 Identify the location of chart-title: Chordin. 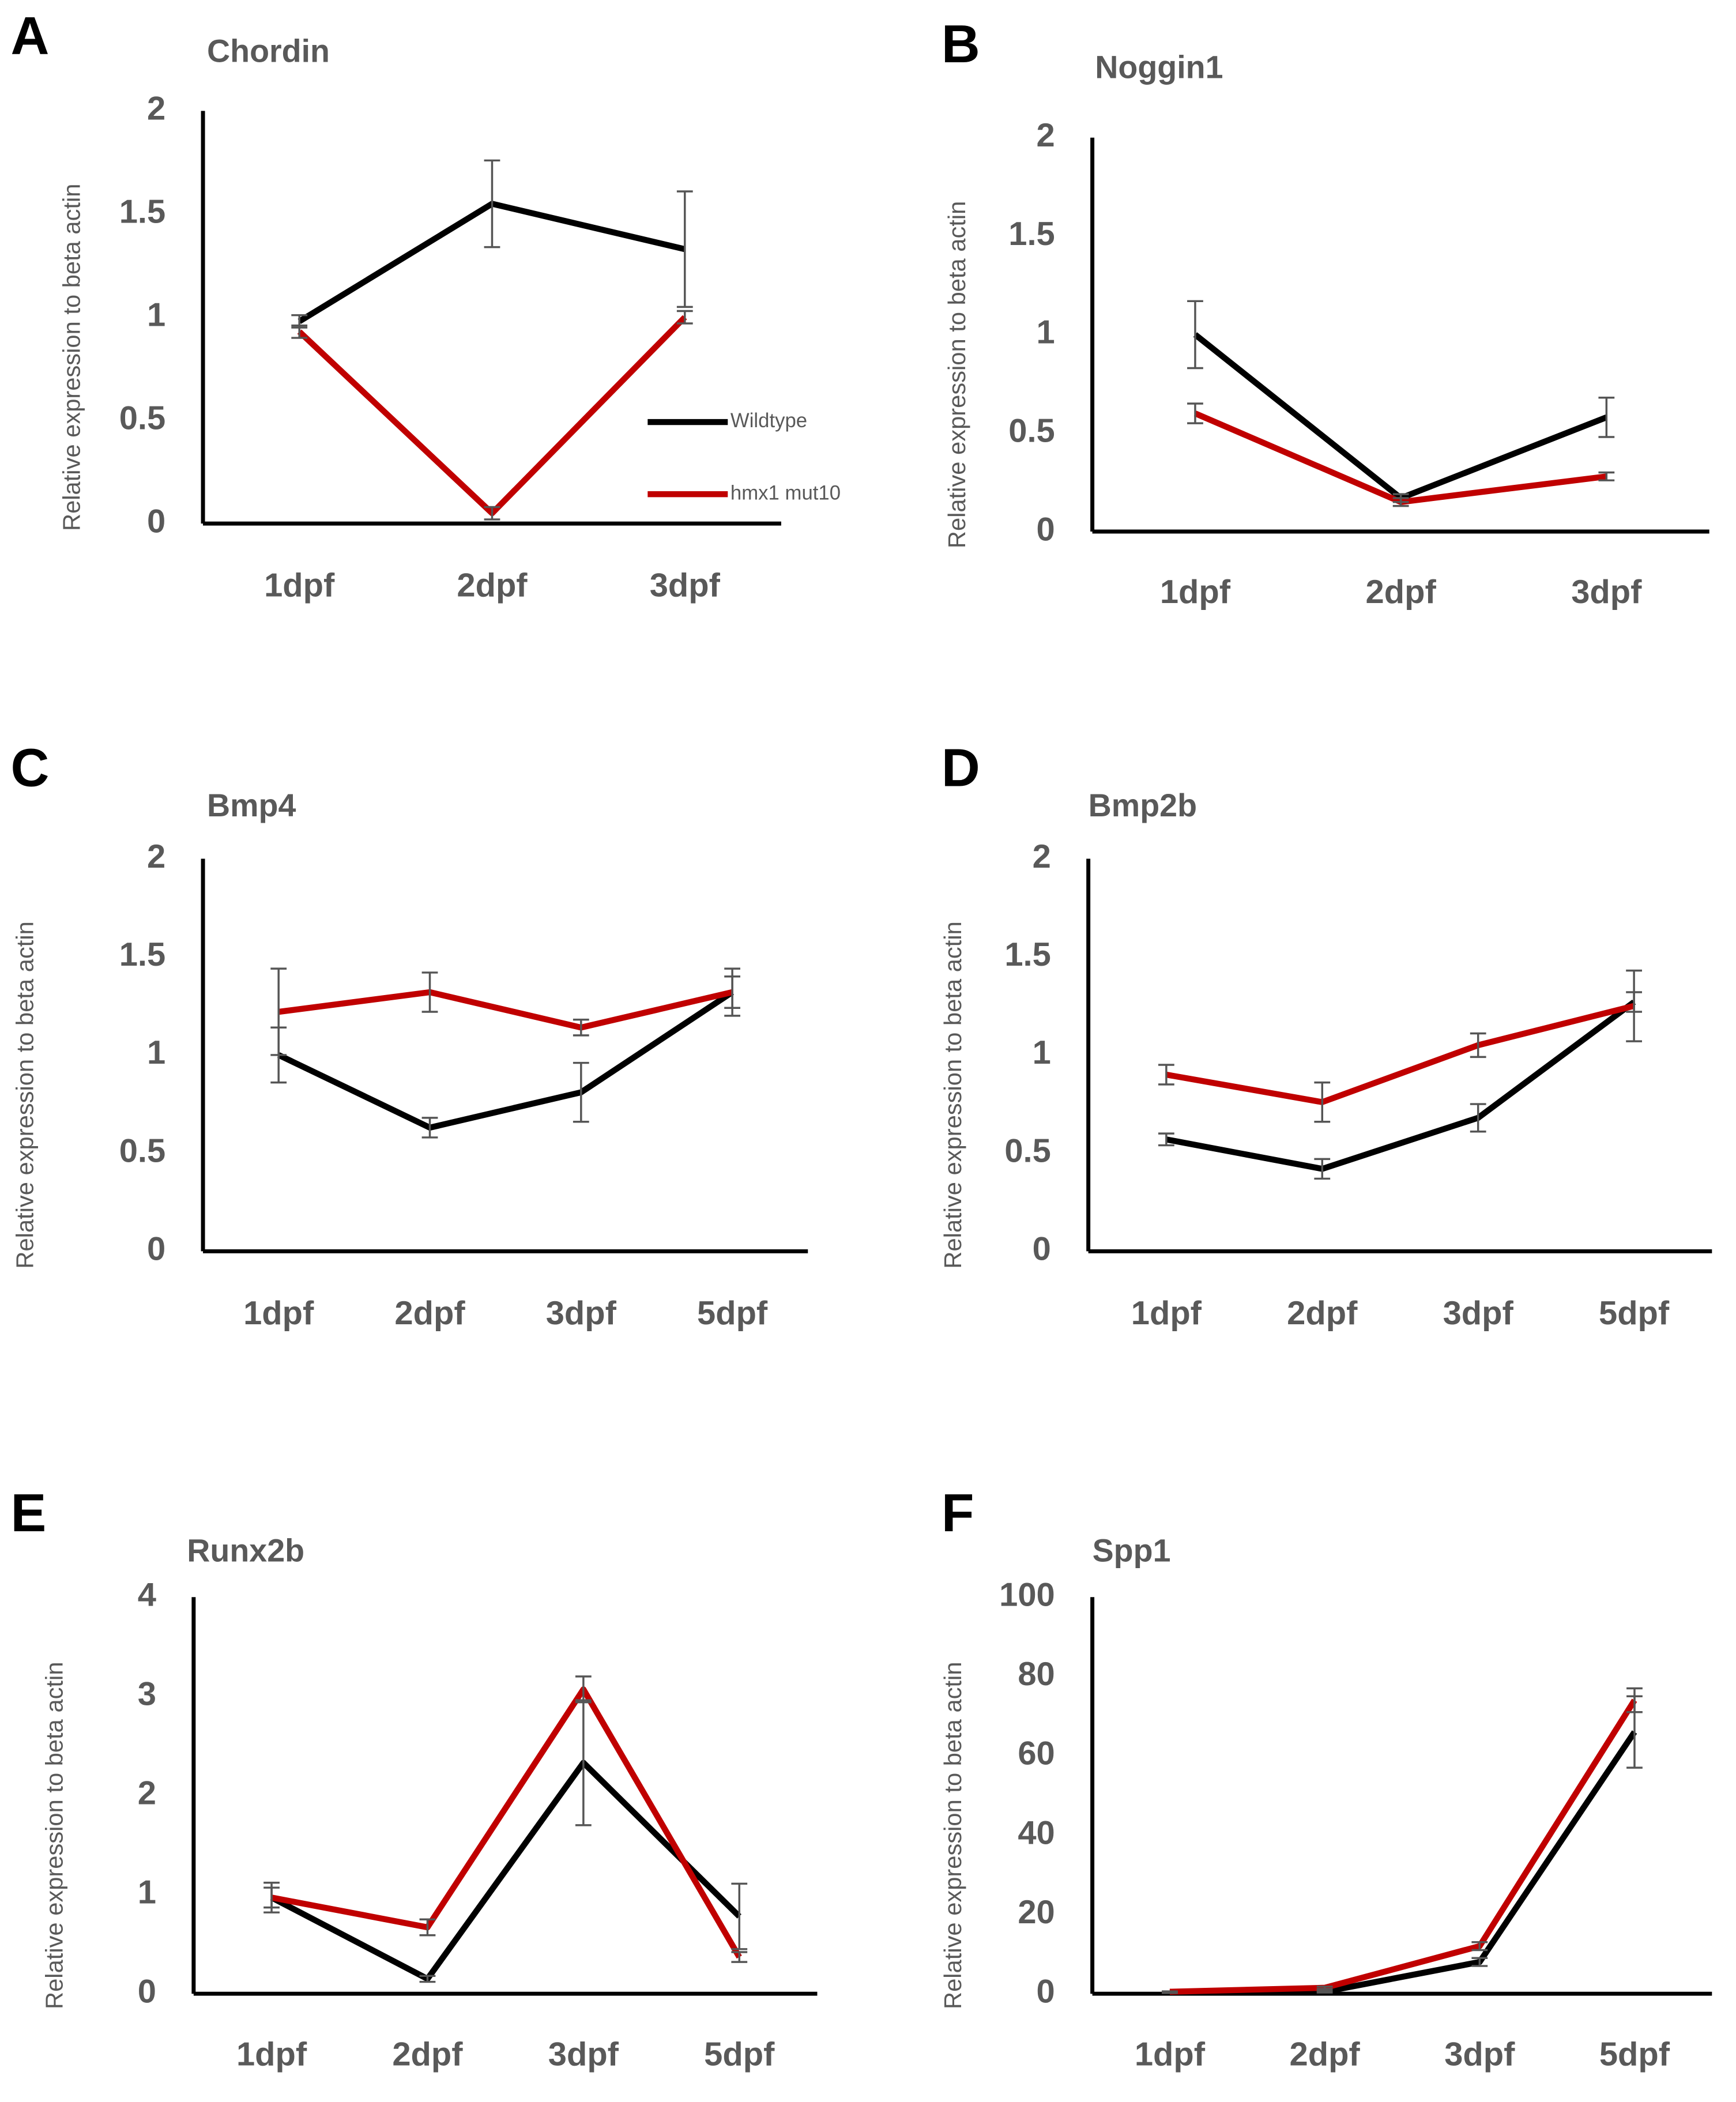
(268, 51).